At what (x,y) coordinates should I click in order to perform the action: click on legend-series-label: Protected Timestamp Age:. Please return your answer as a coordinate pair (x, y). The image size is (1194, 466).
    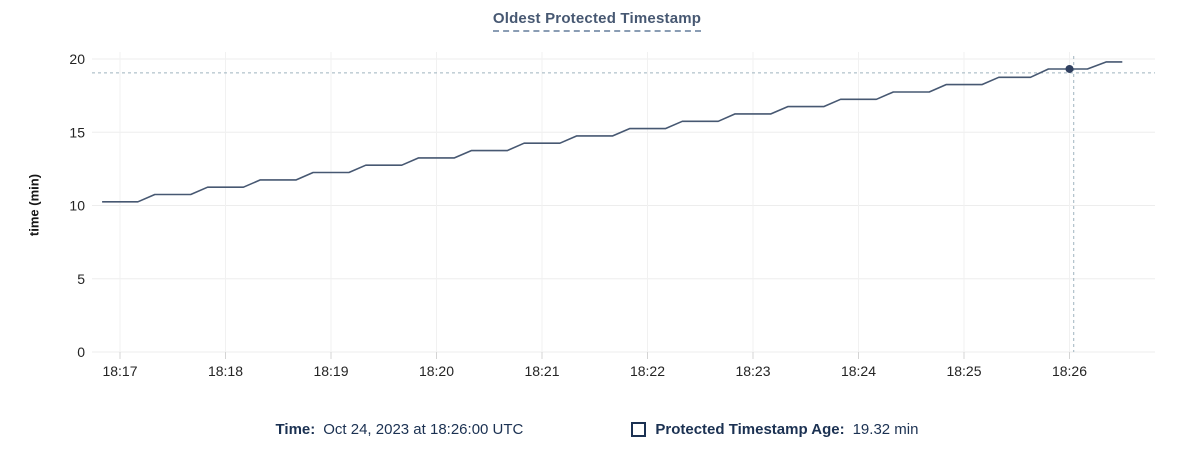
    Looking at the image, I should click on (750, 429).